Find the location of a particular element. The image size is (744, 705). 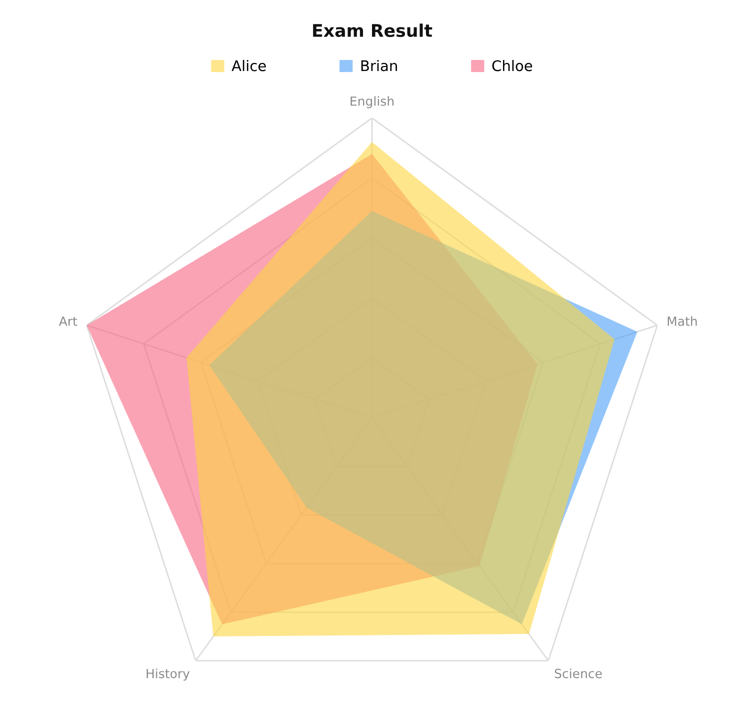

chart-title: Exam Result is located at coordinates (372, 31).